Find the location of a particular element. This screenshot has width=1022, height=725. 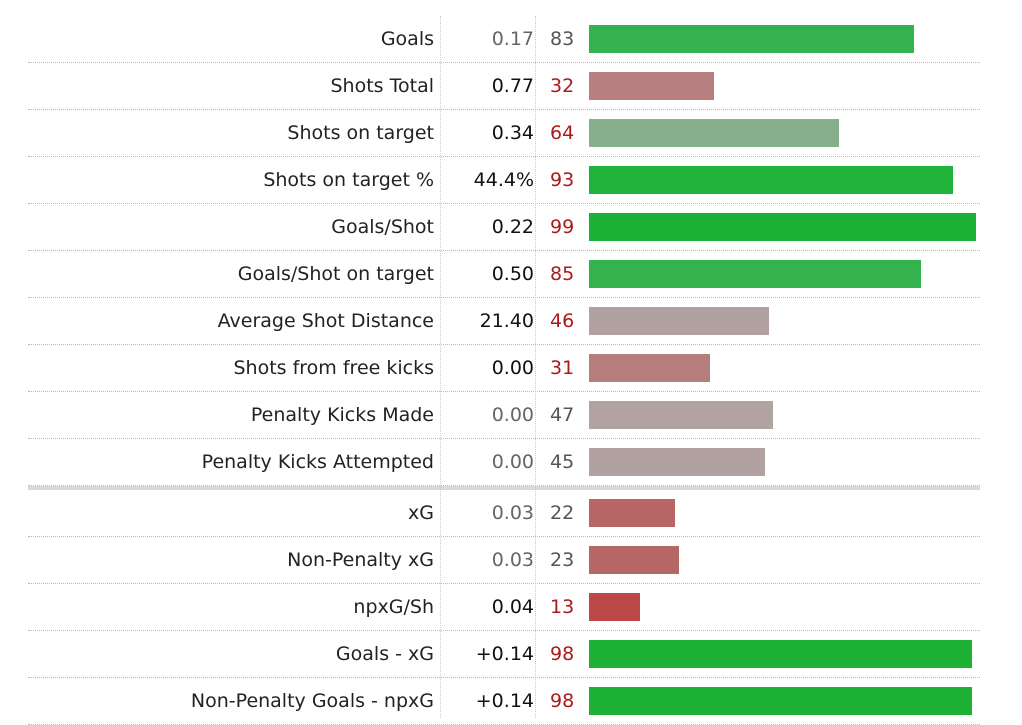

stat-label: Goals/Shot is located at coordinates (382, 227).